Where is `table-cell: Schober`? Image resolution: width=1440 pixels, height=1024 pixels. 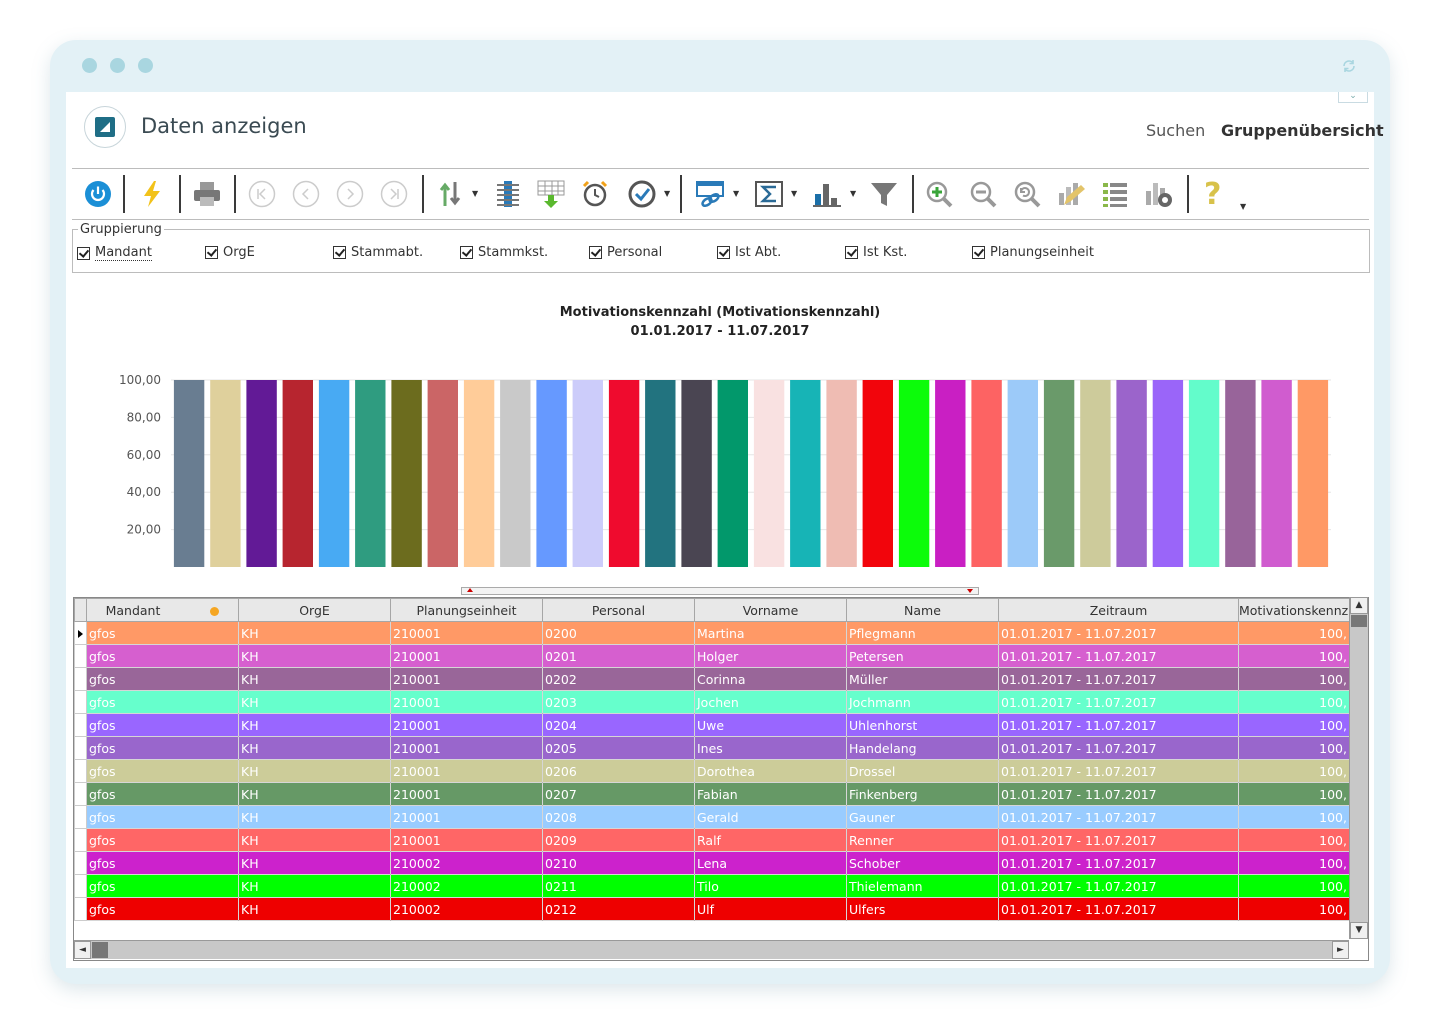
table-cell: Schober is located at coordinates (922, 863).